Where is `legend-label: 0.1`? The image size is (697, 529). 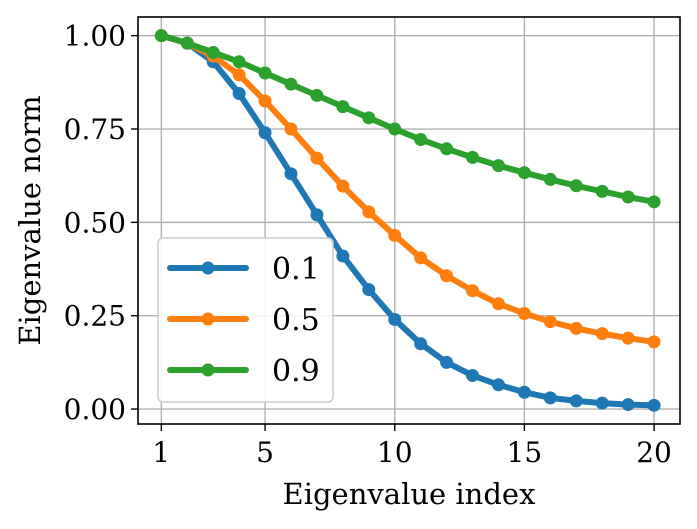 legend-label: 0.1 is located at coordinates (296, 269).